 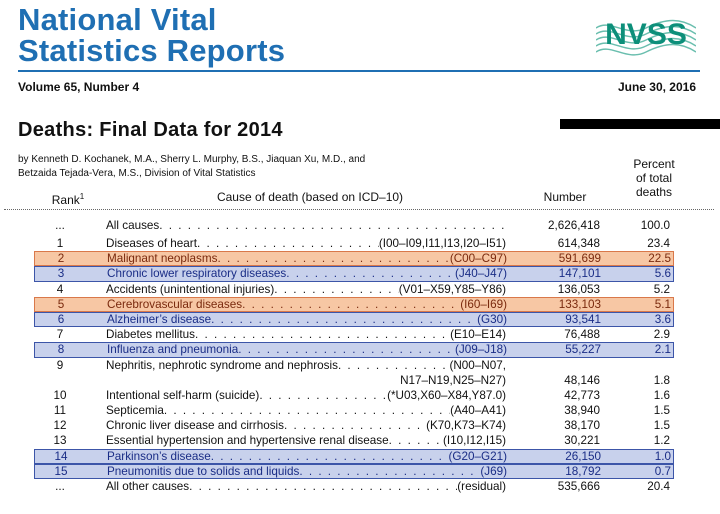 What do you see at coordinates (60, 335) in the screenshot?
I see `rank-cell: 7` at bounding box center [60, 335].